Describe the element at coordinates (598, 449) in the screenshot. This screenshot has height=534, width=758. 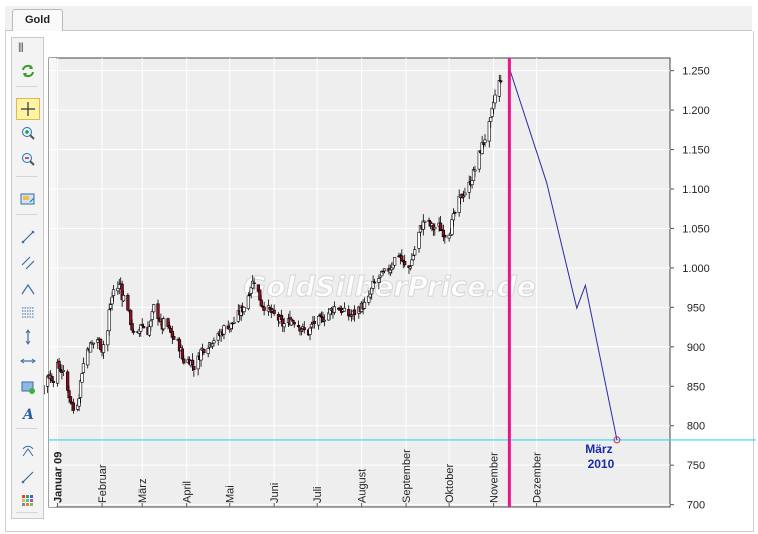
I see `annotation-month: März` at that location.